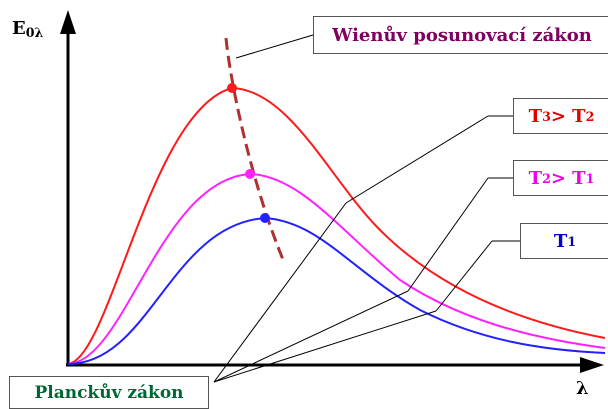 The width and height of the screenshot is (608, 409). Describe the element at coordinates (417, 159) in the screenshot. I see `leader-t3-diag` at that location.